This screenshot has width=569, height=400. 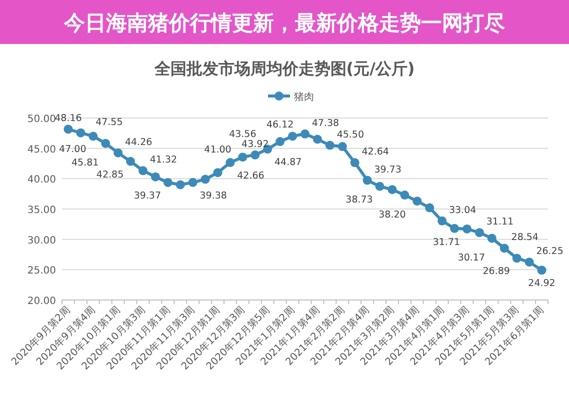 I want to click on data-label: 39.38, so click(x=213, y=196).